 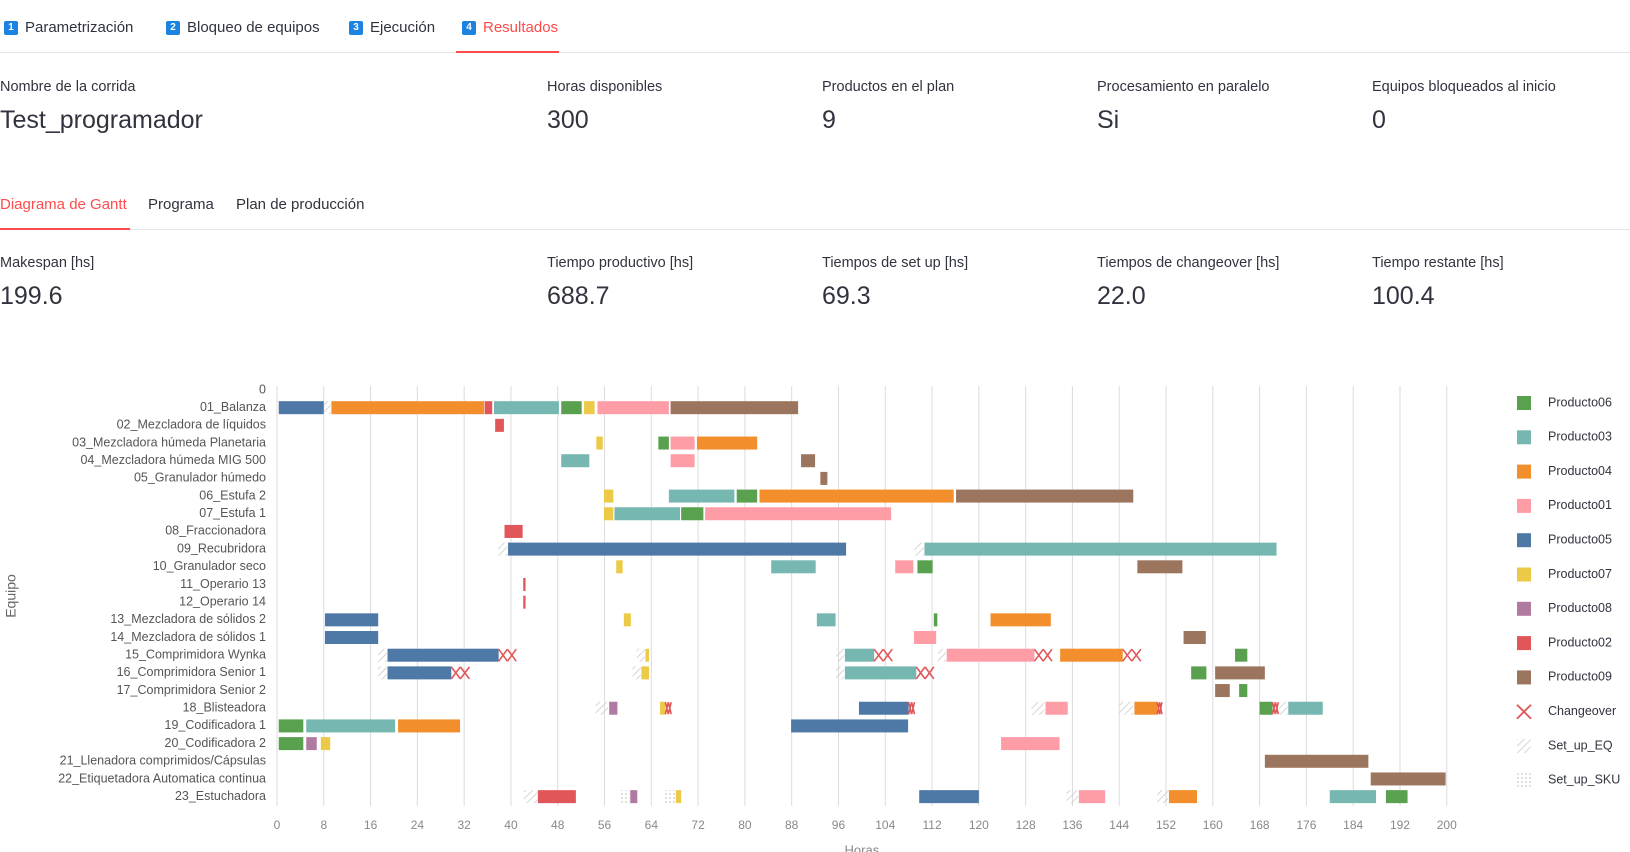 I want to click on x-tick-label: 128, so click(x=1026, y=825).